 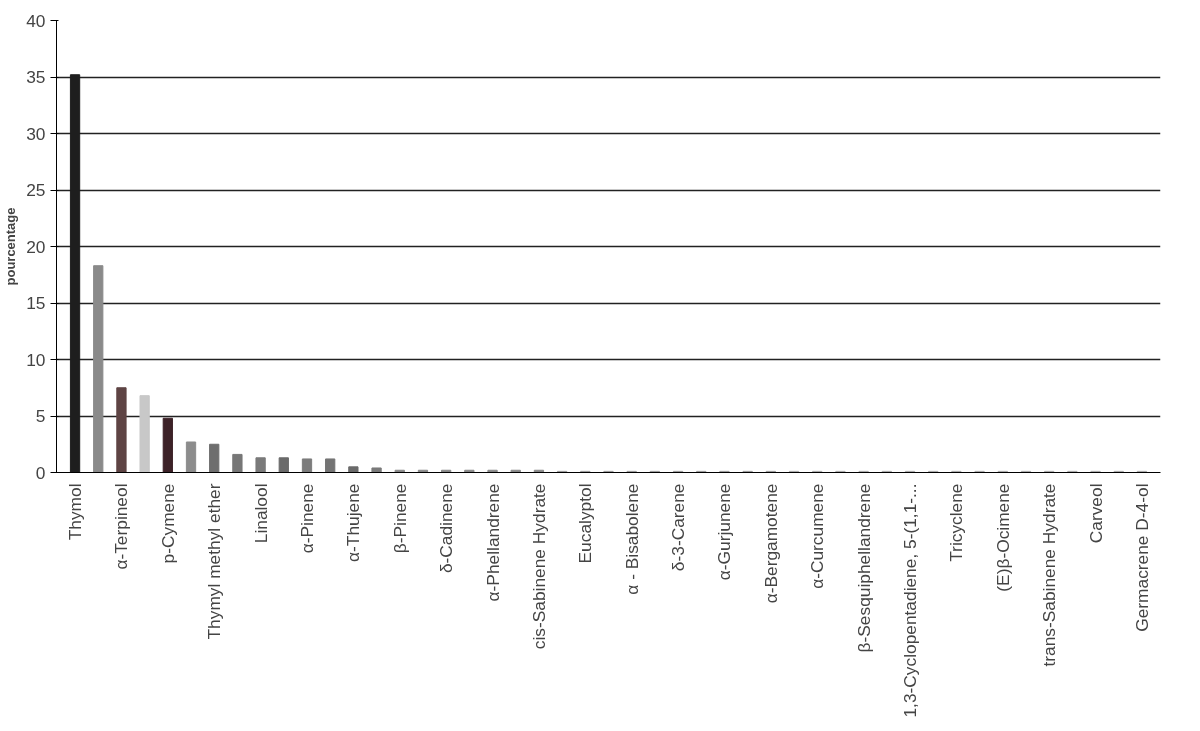 What do you see at coordinates (1002, 537) in the screenshot?
I see `x-tick-label: (E)β-Ocimene` at bounding box center [1002, 537].